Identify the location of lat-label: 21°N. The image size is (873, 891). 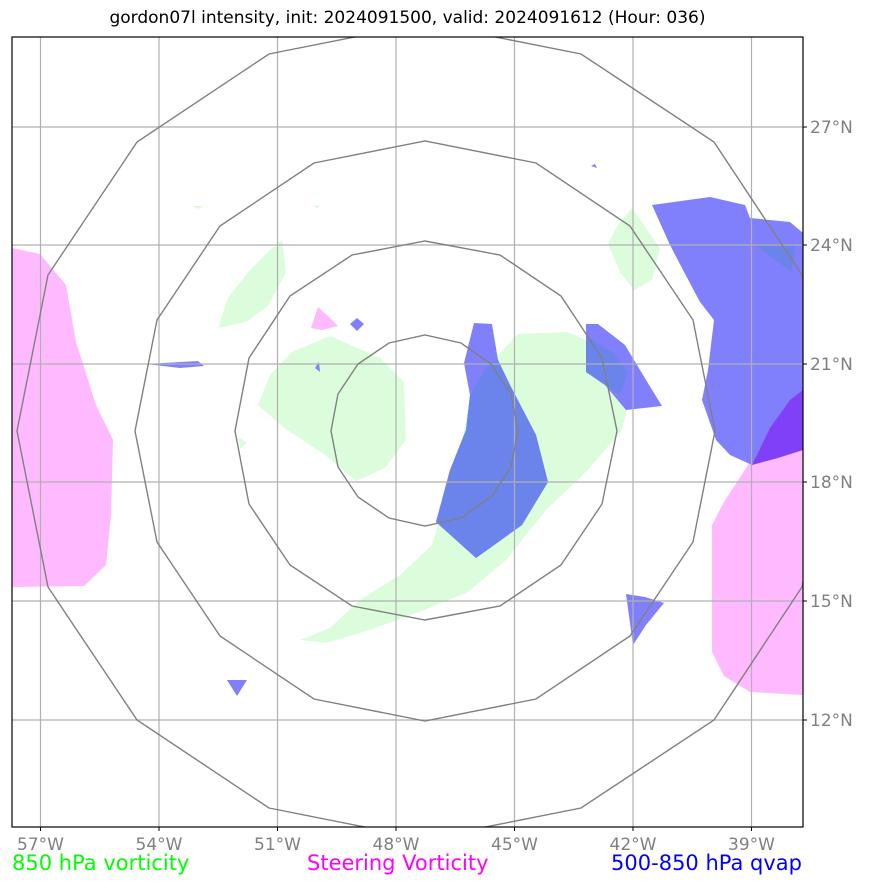
(831, 365).